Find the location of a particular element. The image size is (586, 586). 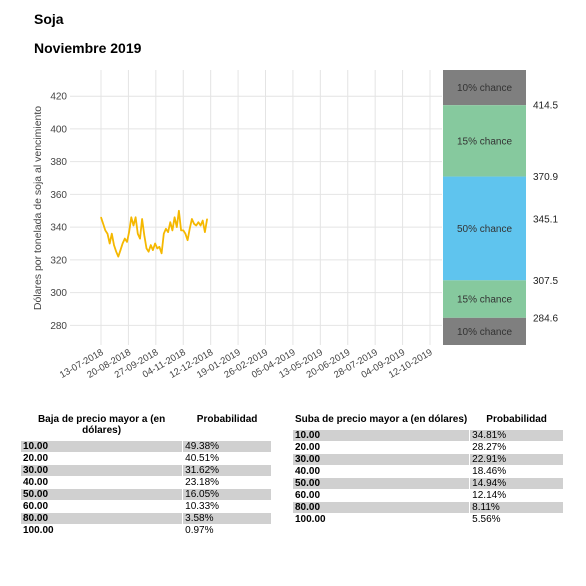

amount-cell: 20.00 is located at coordinates (381, 447).